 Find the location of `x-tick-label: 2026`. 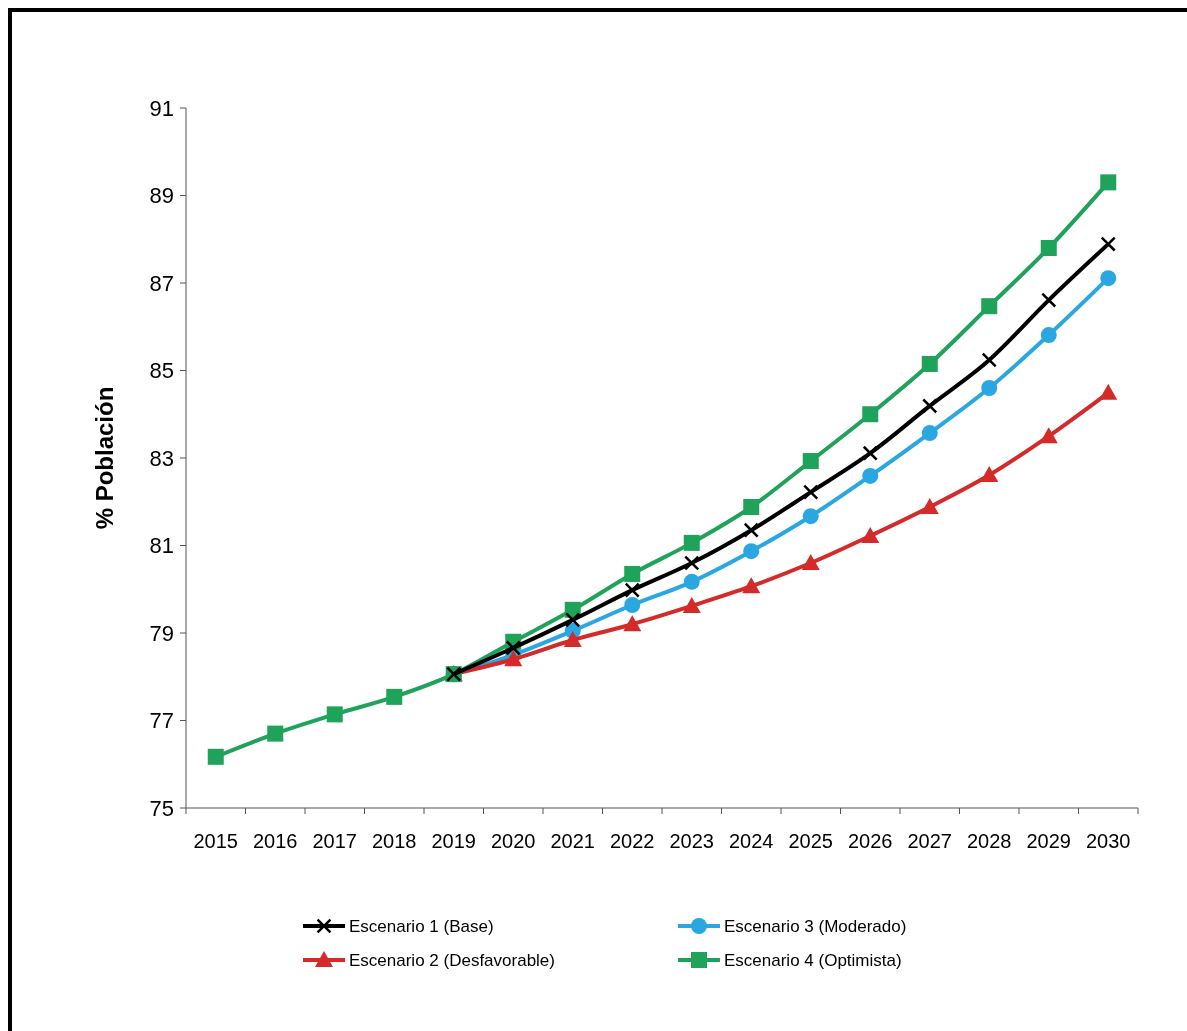

x-tick-label: 2026 is located at coordinates (870, 841).